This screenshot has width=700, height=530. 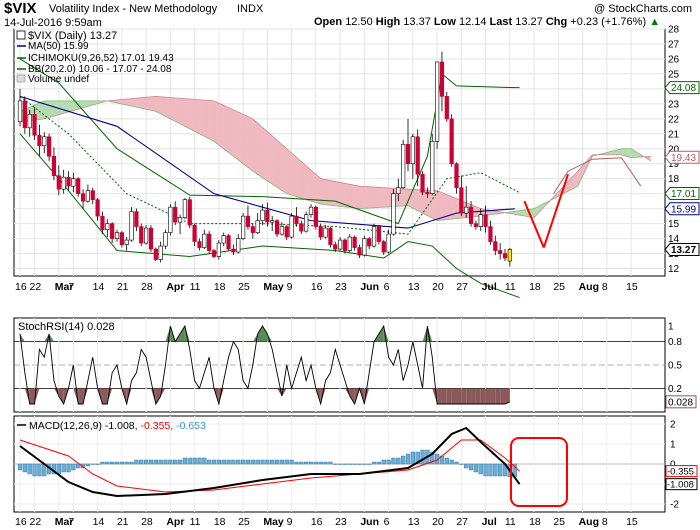 What do you see at coordinates (273, 287) in the screenshot?
I see `x-tick-label: May` at bounding box center [273, 287].